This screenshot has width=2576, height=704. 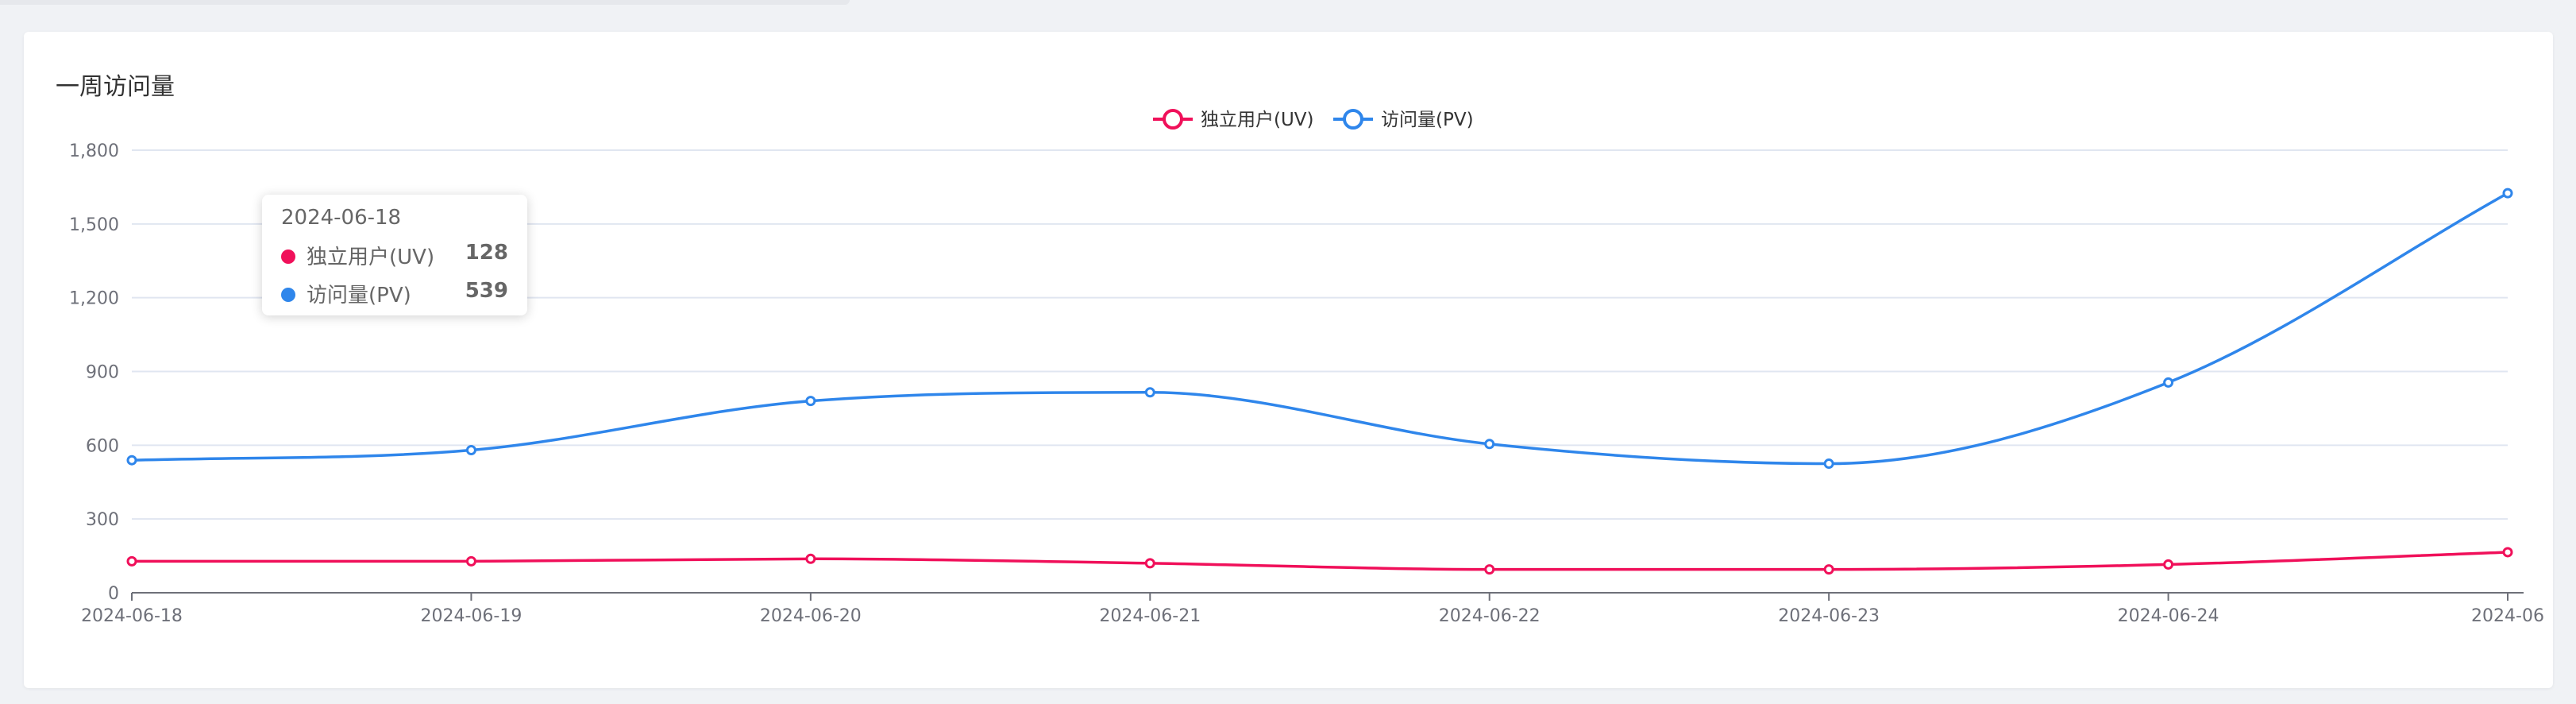 I want to click on tooltip-pv-dot-icon, so click(x=288, y=295).